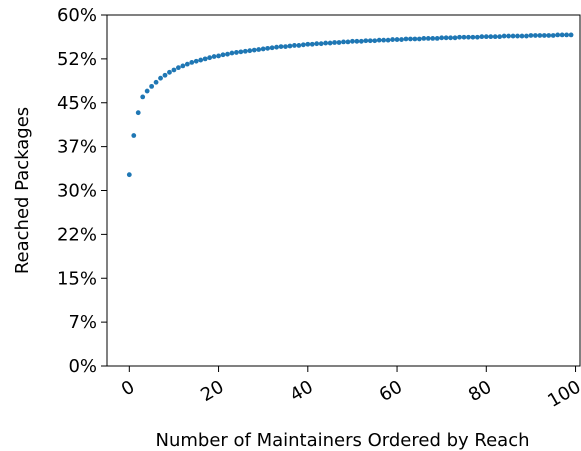 This screenshot has width=581, height=451. Describe the element at coordinates (562, 393) in the screenshot. I see `x-tick-label: 100` at that location.